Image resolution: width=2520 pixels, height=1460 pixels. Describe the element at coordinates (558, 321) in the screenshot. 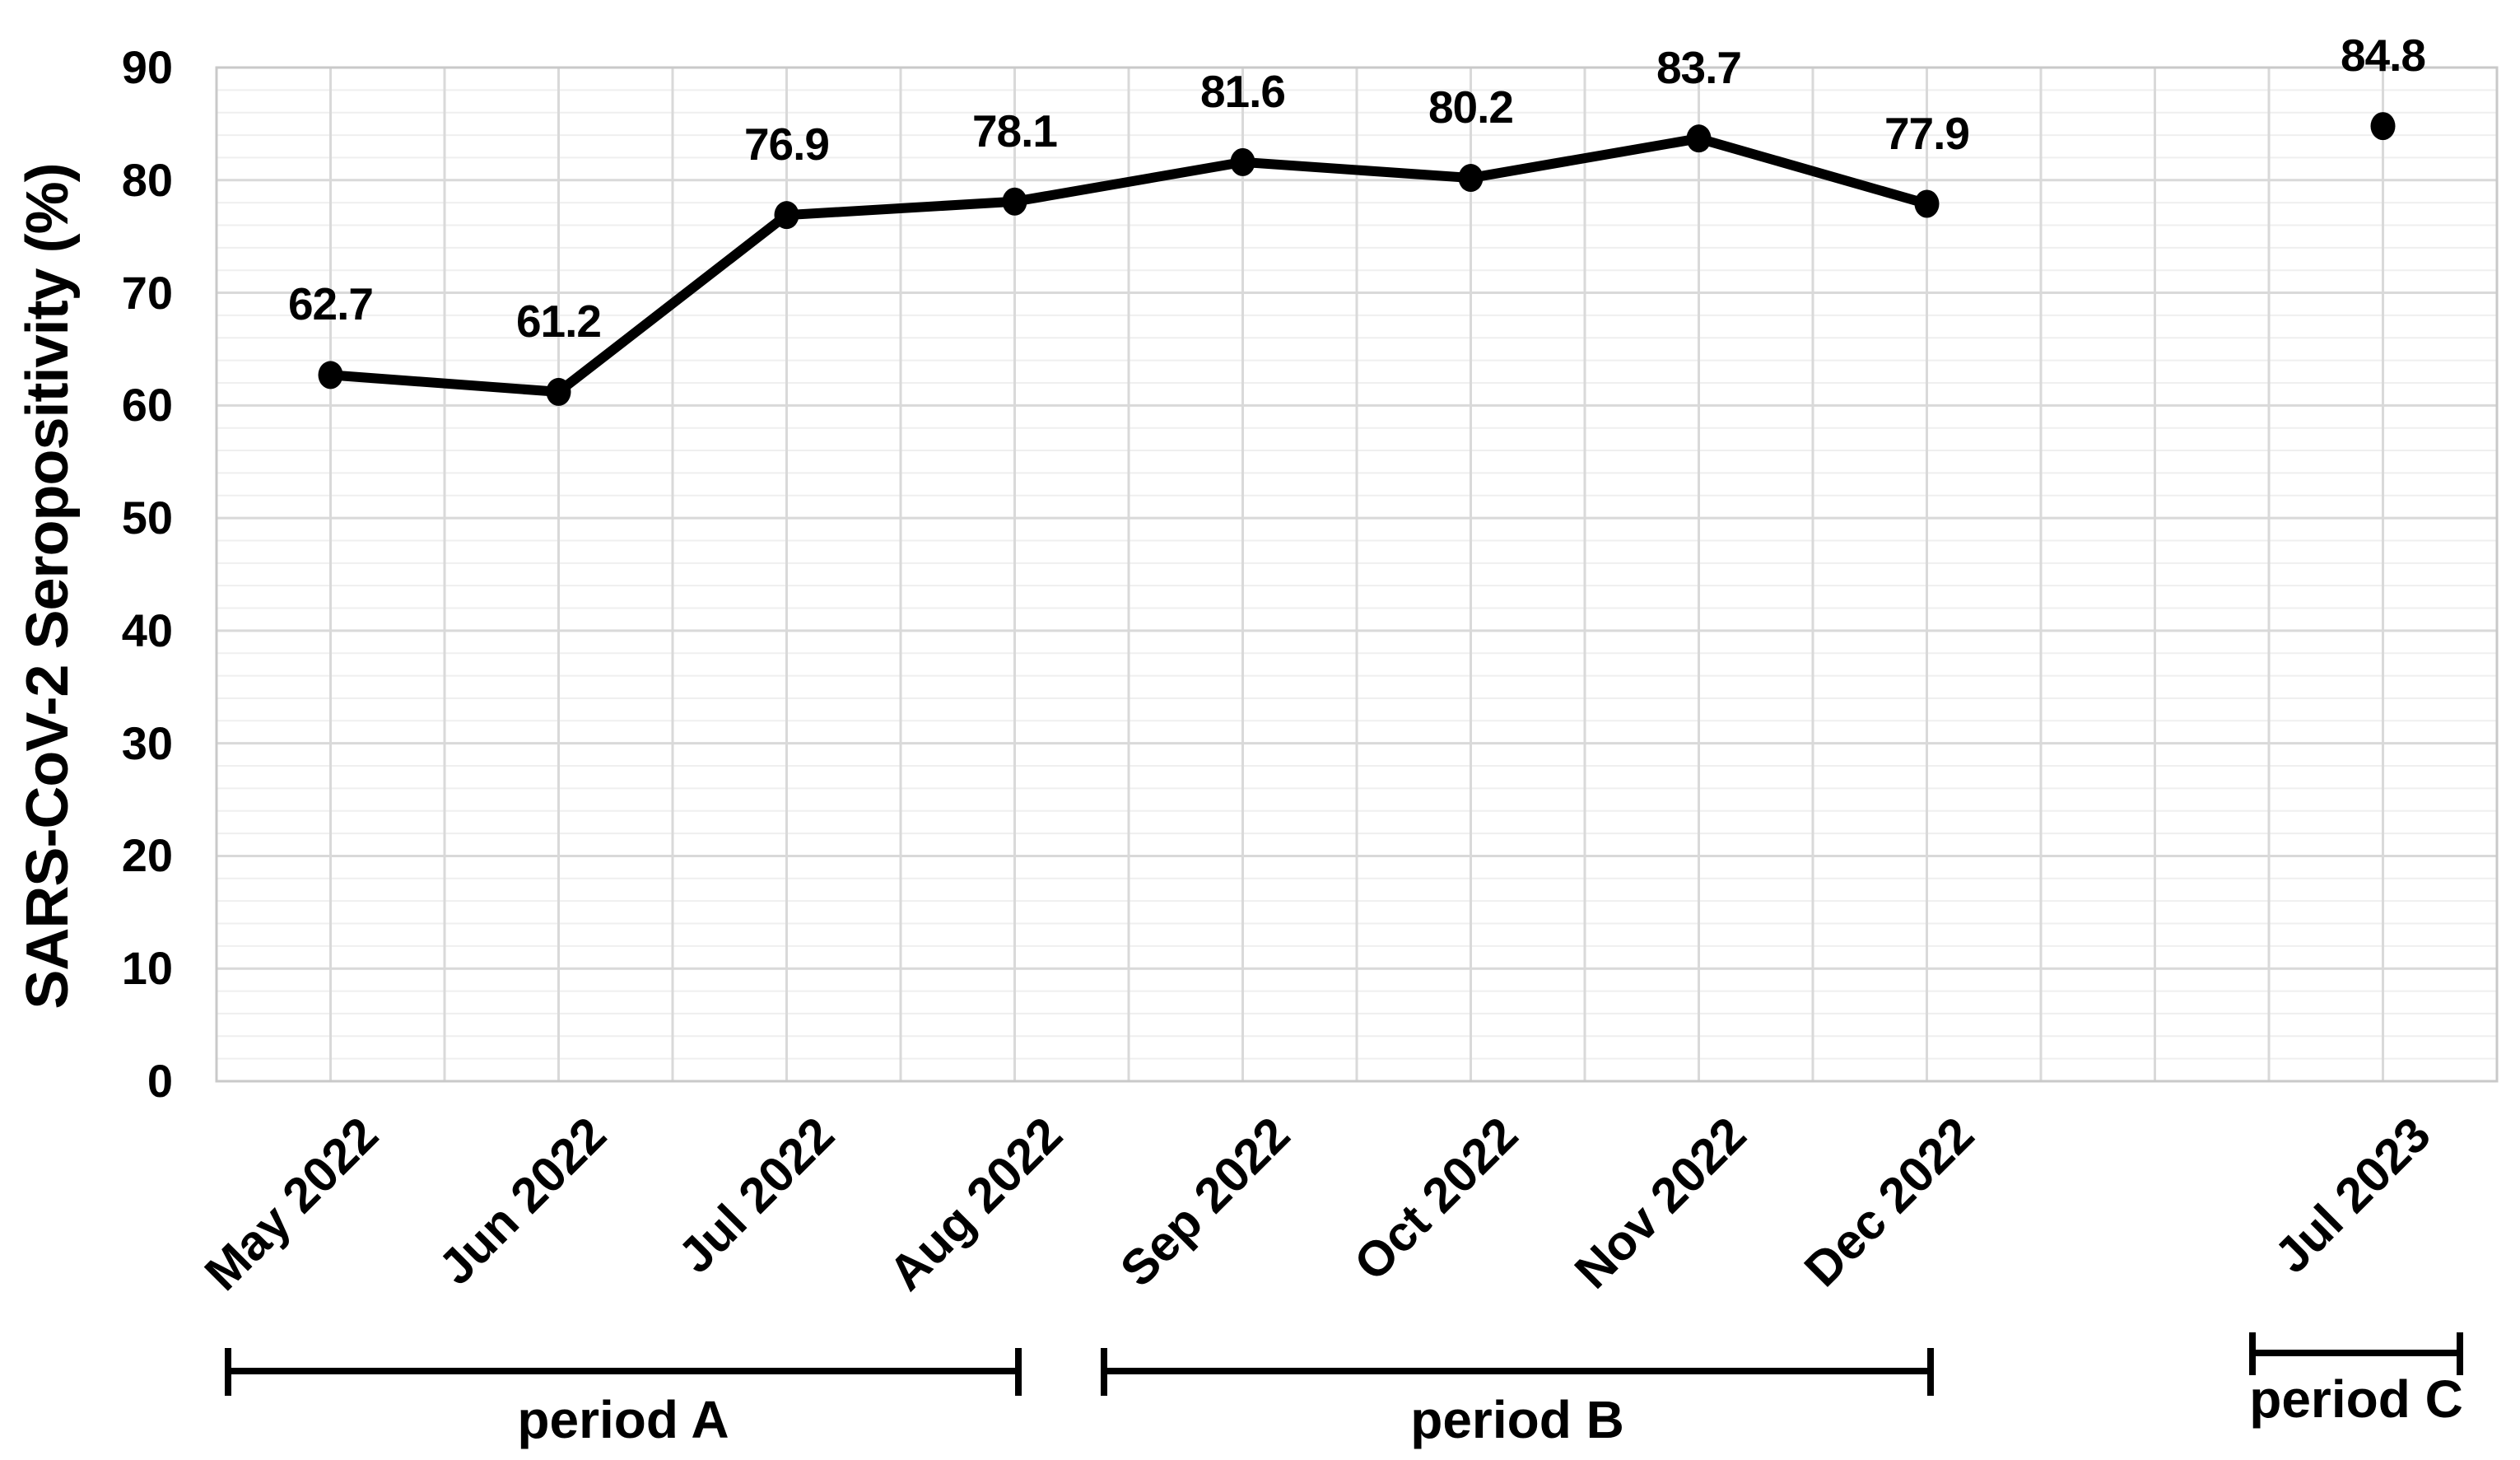

I see `data-label: 61.2` at that location.